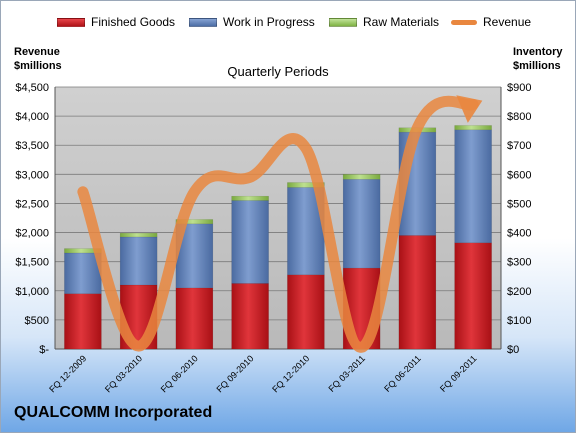 The width and height of the screenshot is (576, 433). What do you see at coordinates (269, 22) in the screenshot?
I see `legend-label-work-in-progress: Work in Progress` at bounding box center [269, 22].